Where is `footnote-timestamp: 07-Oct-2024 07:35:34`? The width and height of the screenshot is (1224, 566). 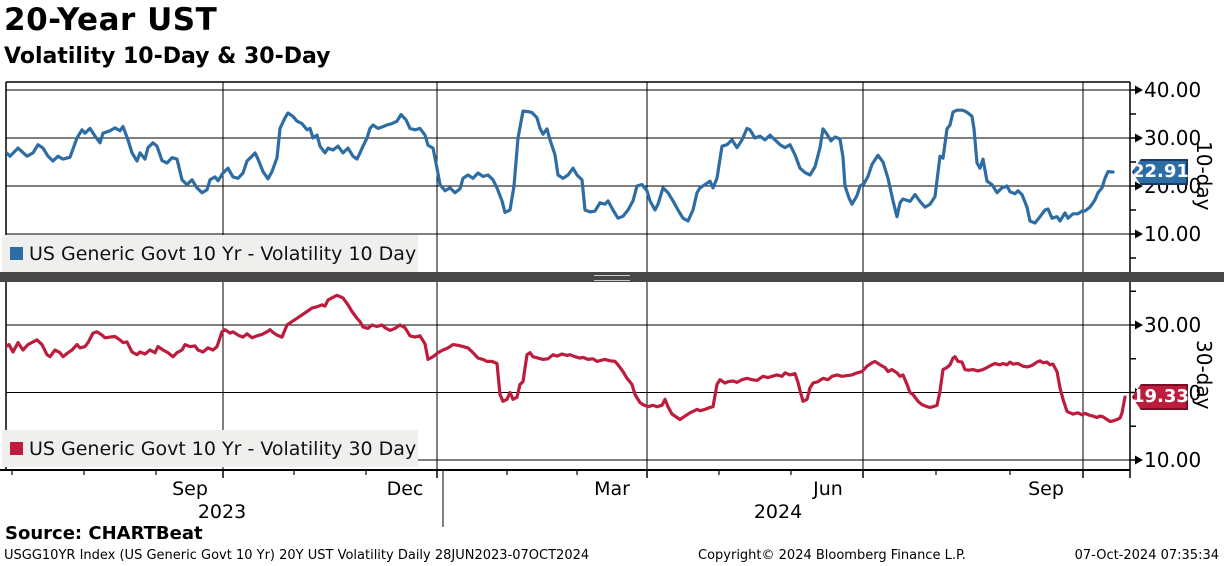 footnote-timestamp: 07-Oct-2024 07:35:34 is located at coordinates (1146, 555).